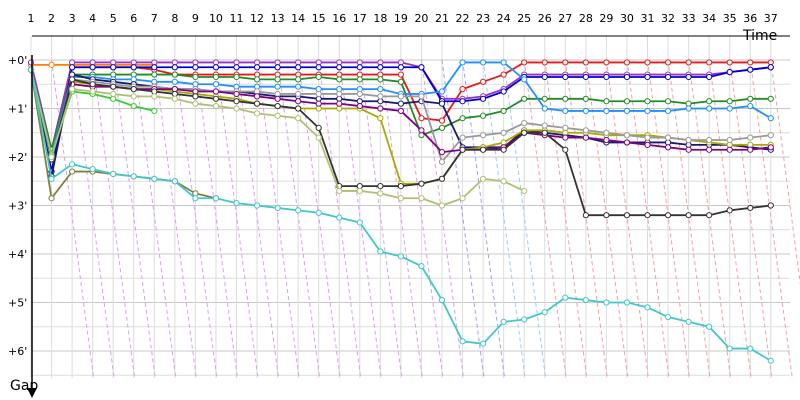 The image size is (800, 400). What do you see at coordinates (174, 18) in the screenshot?
I see `x-tick-label: 8` at bounding box center [174, 18].